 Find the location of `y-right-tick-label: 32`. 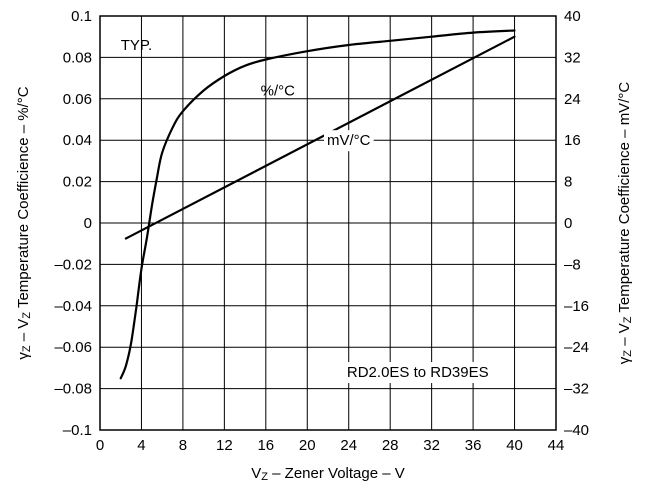

y-right-tick-label: 32 is located at coordinates (572, 57).